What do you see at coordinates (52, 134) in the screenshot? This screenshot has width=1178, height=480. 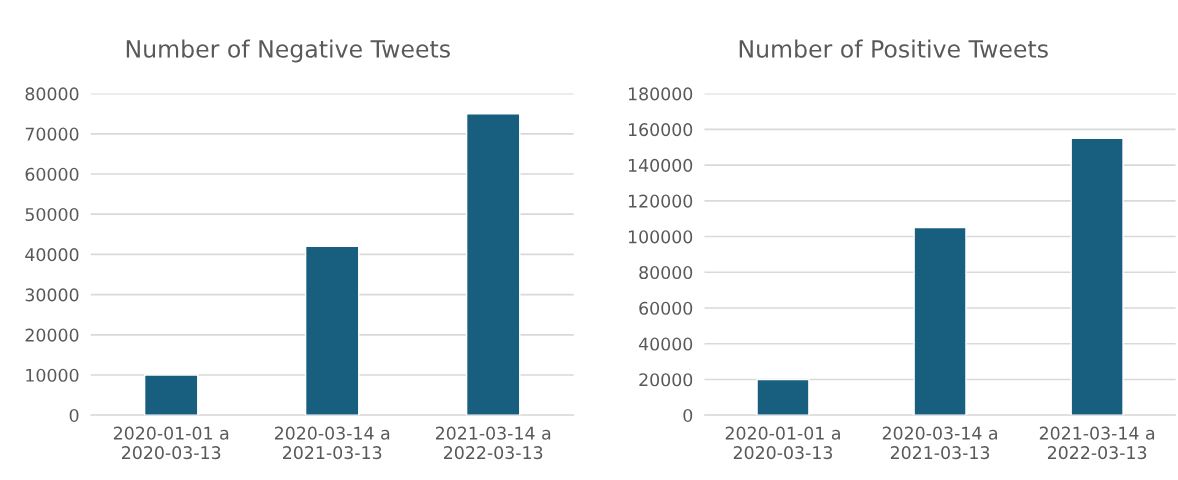 I see `y-tick-label: 70000` at bounding box center [52, 134].